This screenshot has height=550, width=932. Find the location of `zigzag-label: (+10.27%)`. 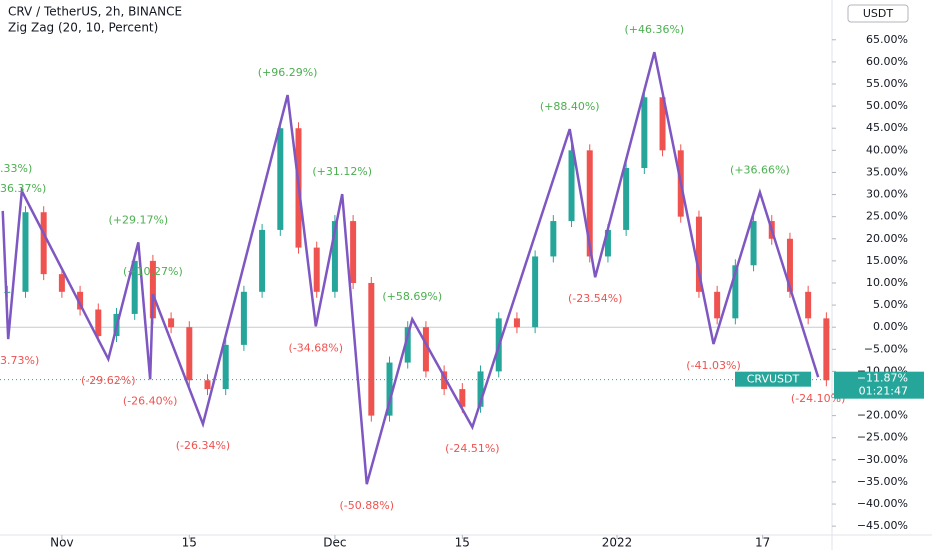

zigzag-label: (+10.27%) is located at coordinates (153, 271).